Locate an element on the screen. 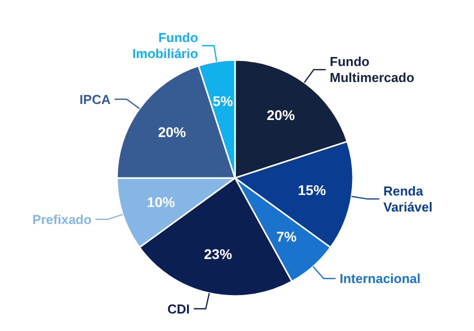 This screenshot has width=474, height=331. slice-label: Internacional is located at coordinates (380, 278).